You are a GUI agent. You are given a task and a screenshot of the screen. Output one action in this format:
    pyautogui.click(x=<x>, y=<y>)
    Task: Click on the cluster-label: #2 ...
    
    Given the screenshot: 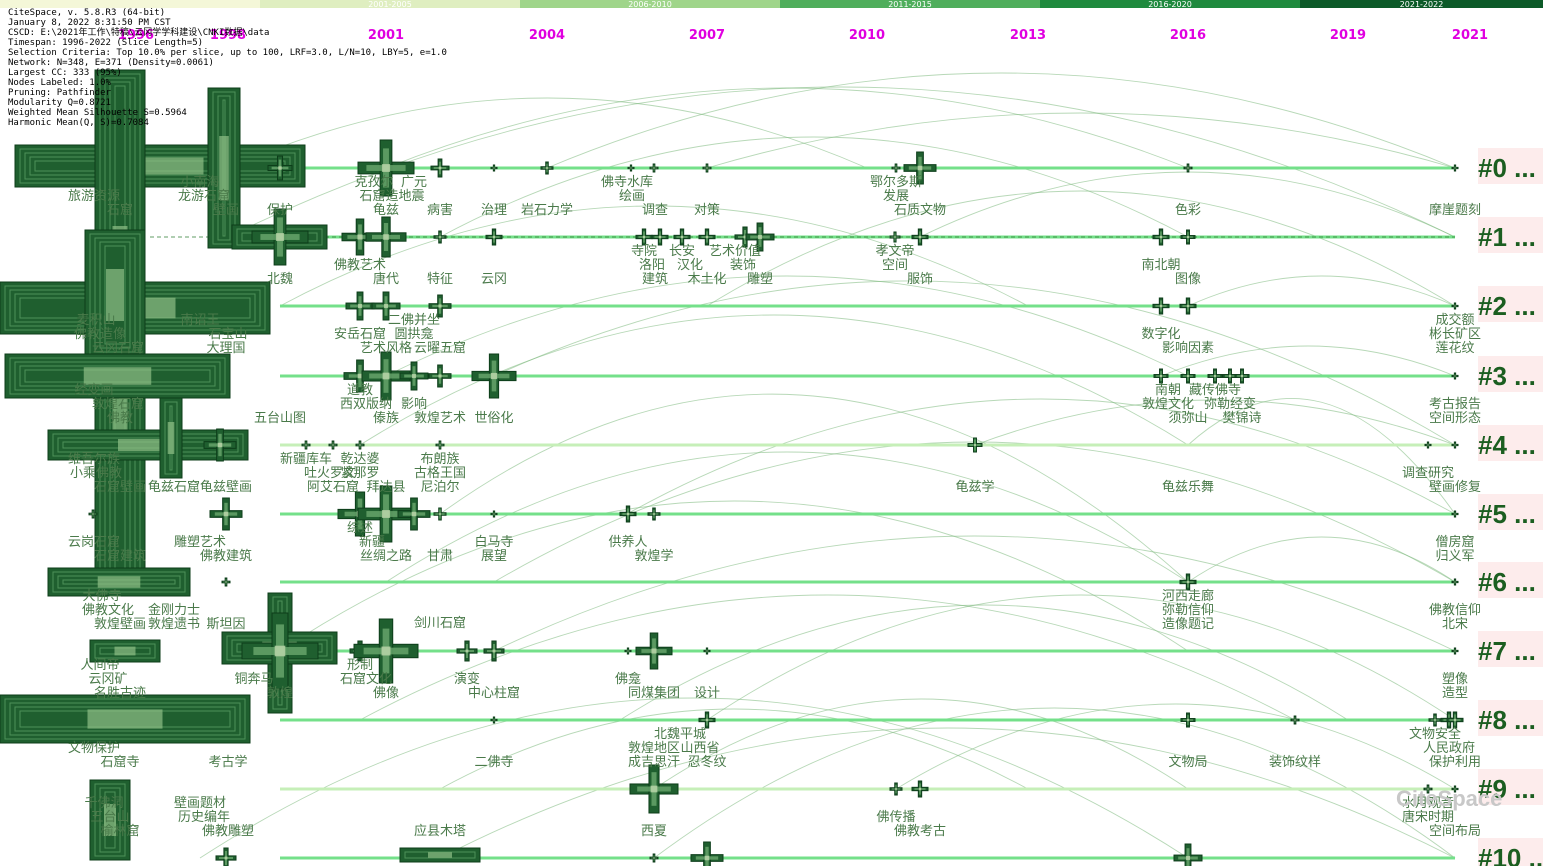 What is the action you would take?
    pyautogui.click(x=1507, y=306)
    